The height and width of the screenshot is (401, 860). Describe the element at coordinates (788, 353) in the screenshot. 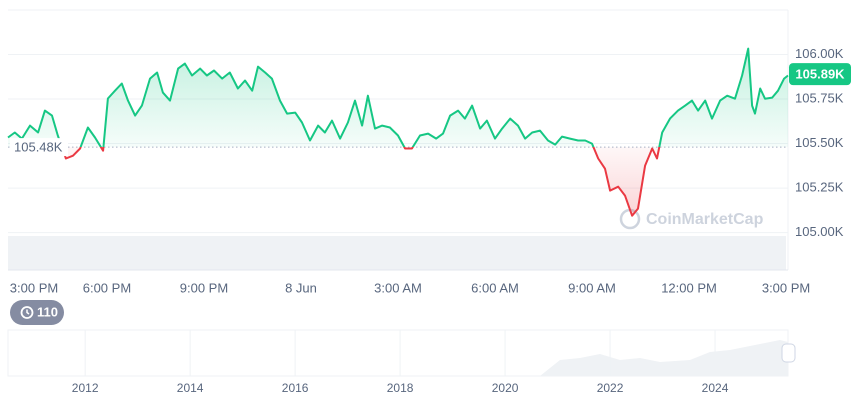

I see `navigator-handle` at that location.